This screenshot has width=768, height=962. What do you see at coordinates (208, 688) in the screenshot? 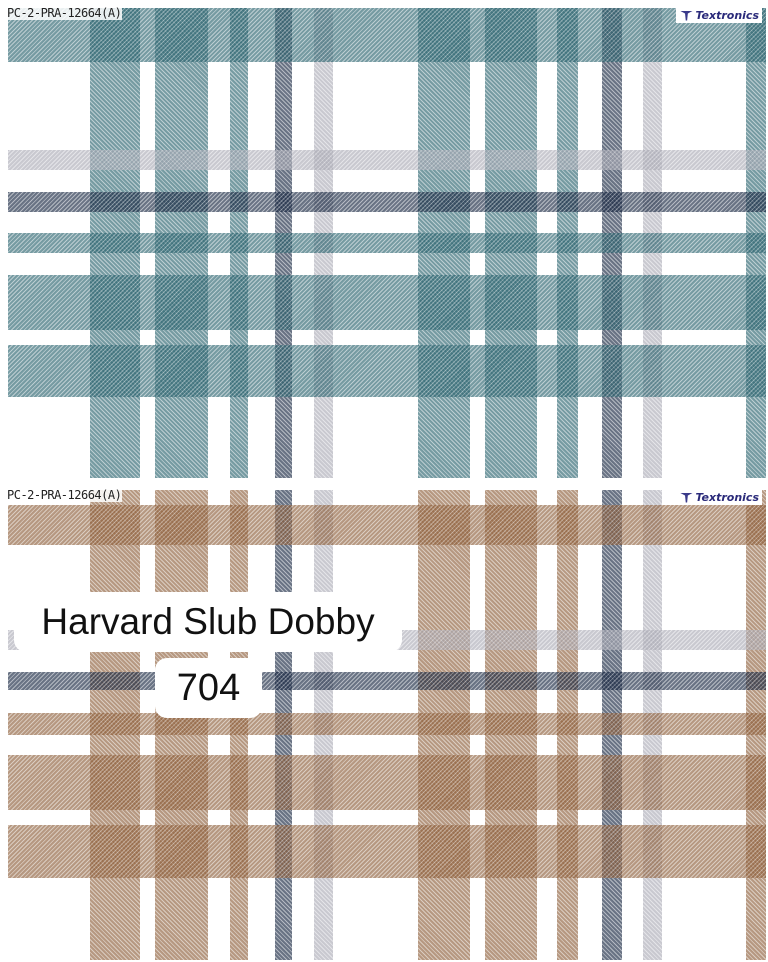
I see `fabric-number: 704` at bounding box center [208, 688].